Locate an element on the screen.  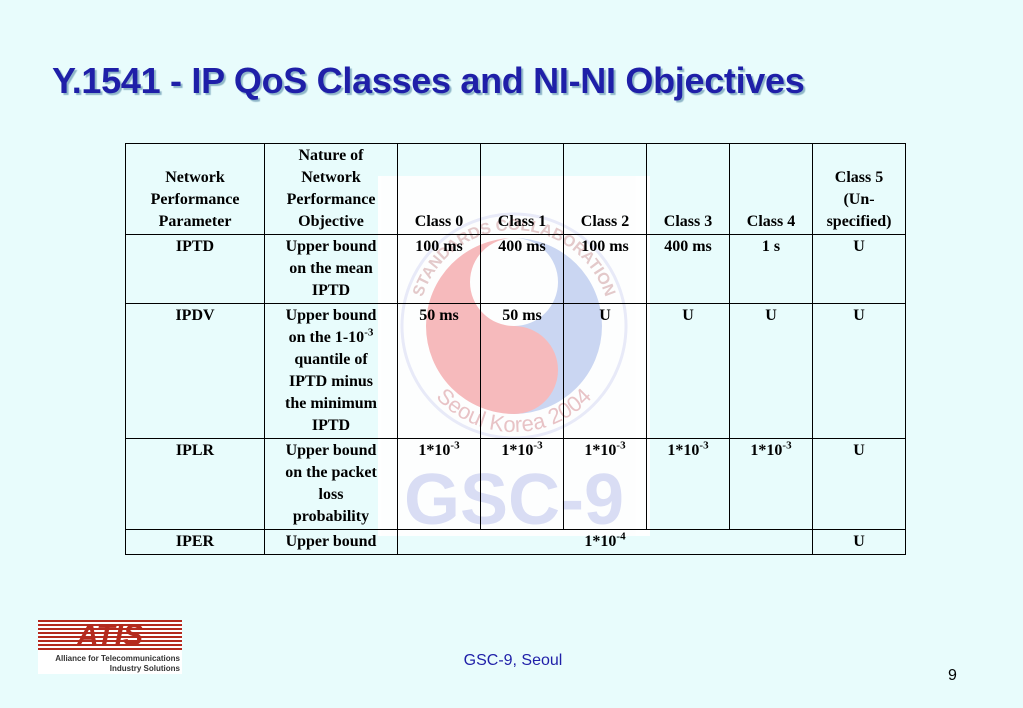
cell-nature: Upper bound is located at coordinates (331, 542).